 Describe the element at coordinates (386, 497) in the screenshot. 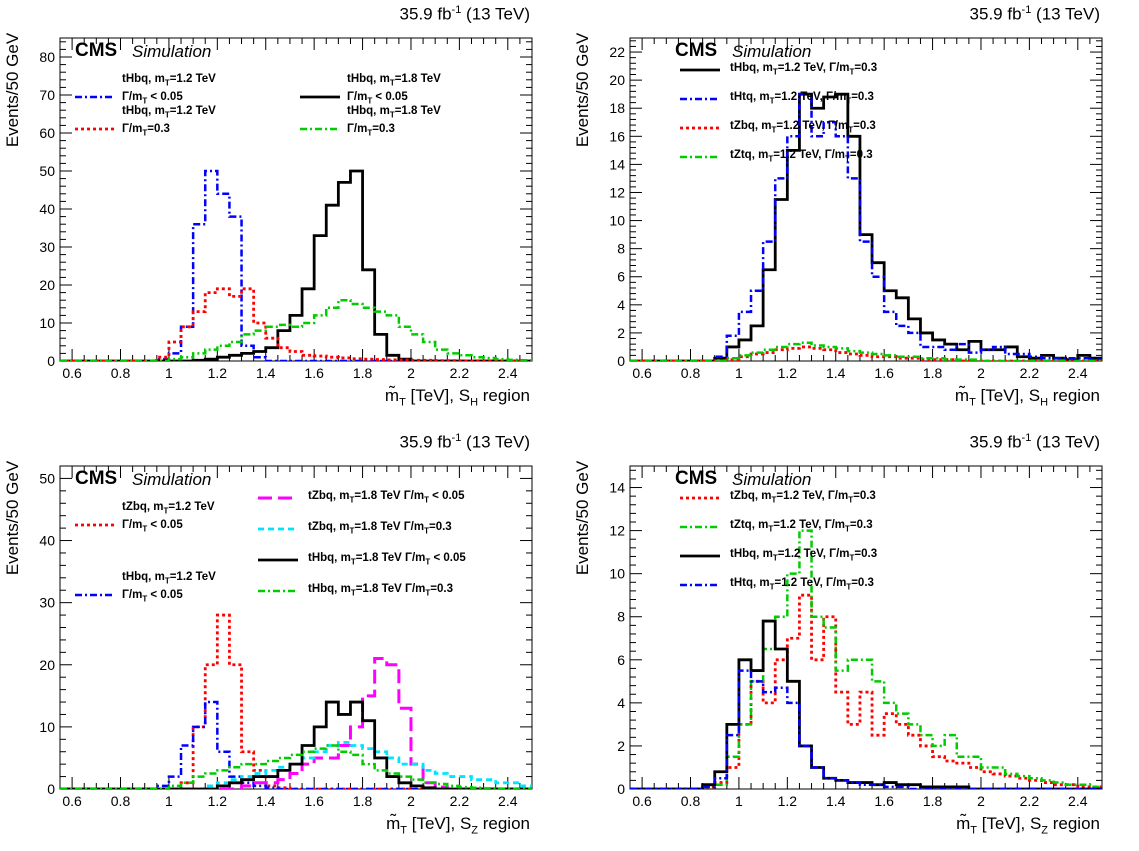

I see `legend-entry-label: tZbq, mT=1.8 TeV Γ/mT < 0.05` at that location.